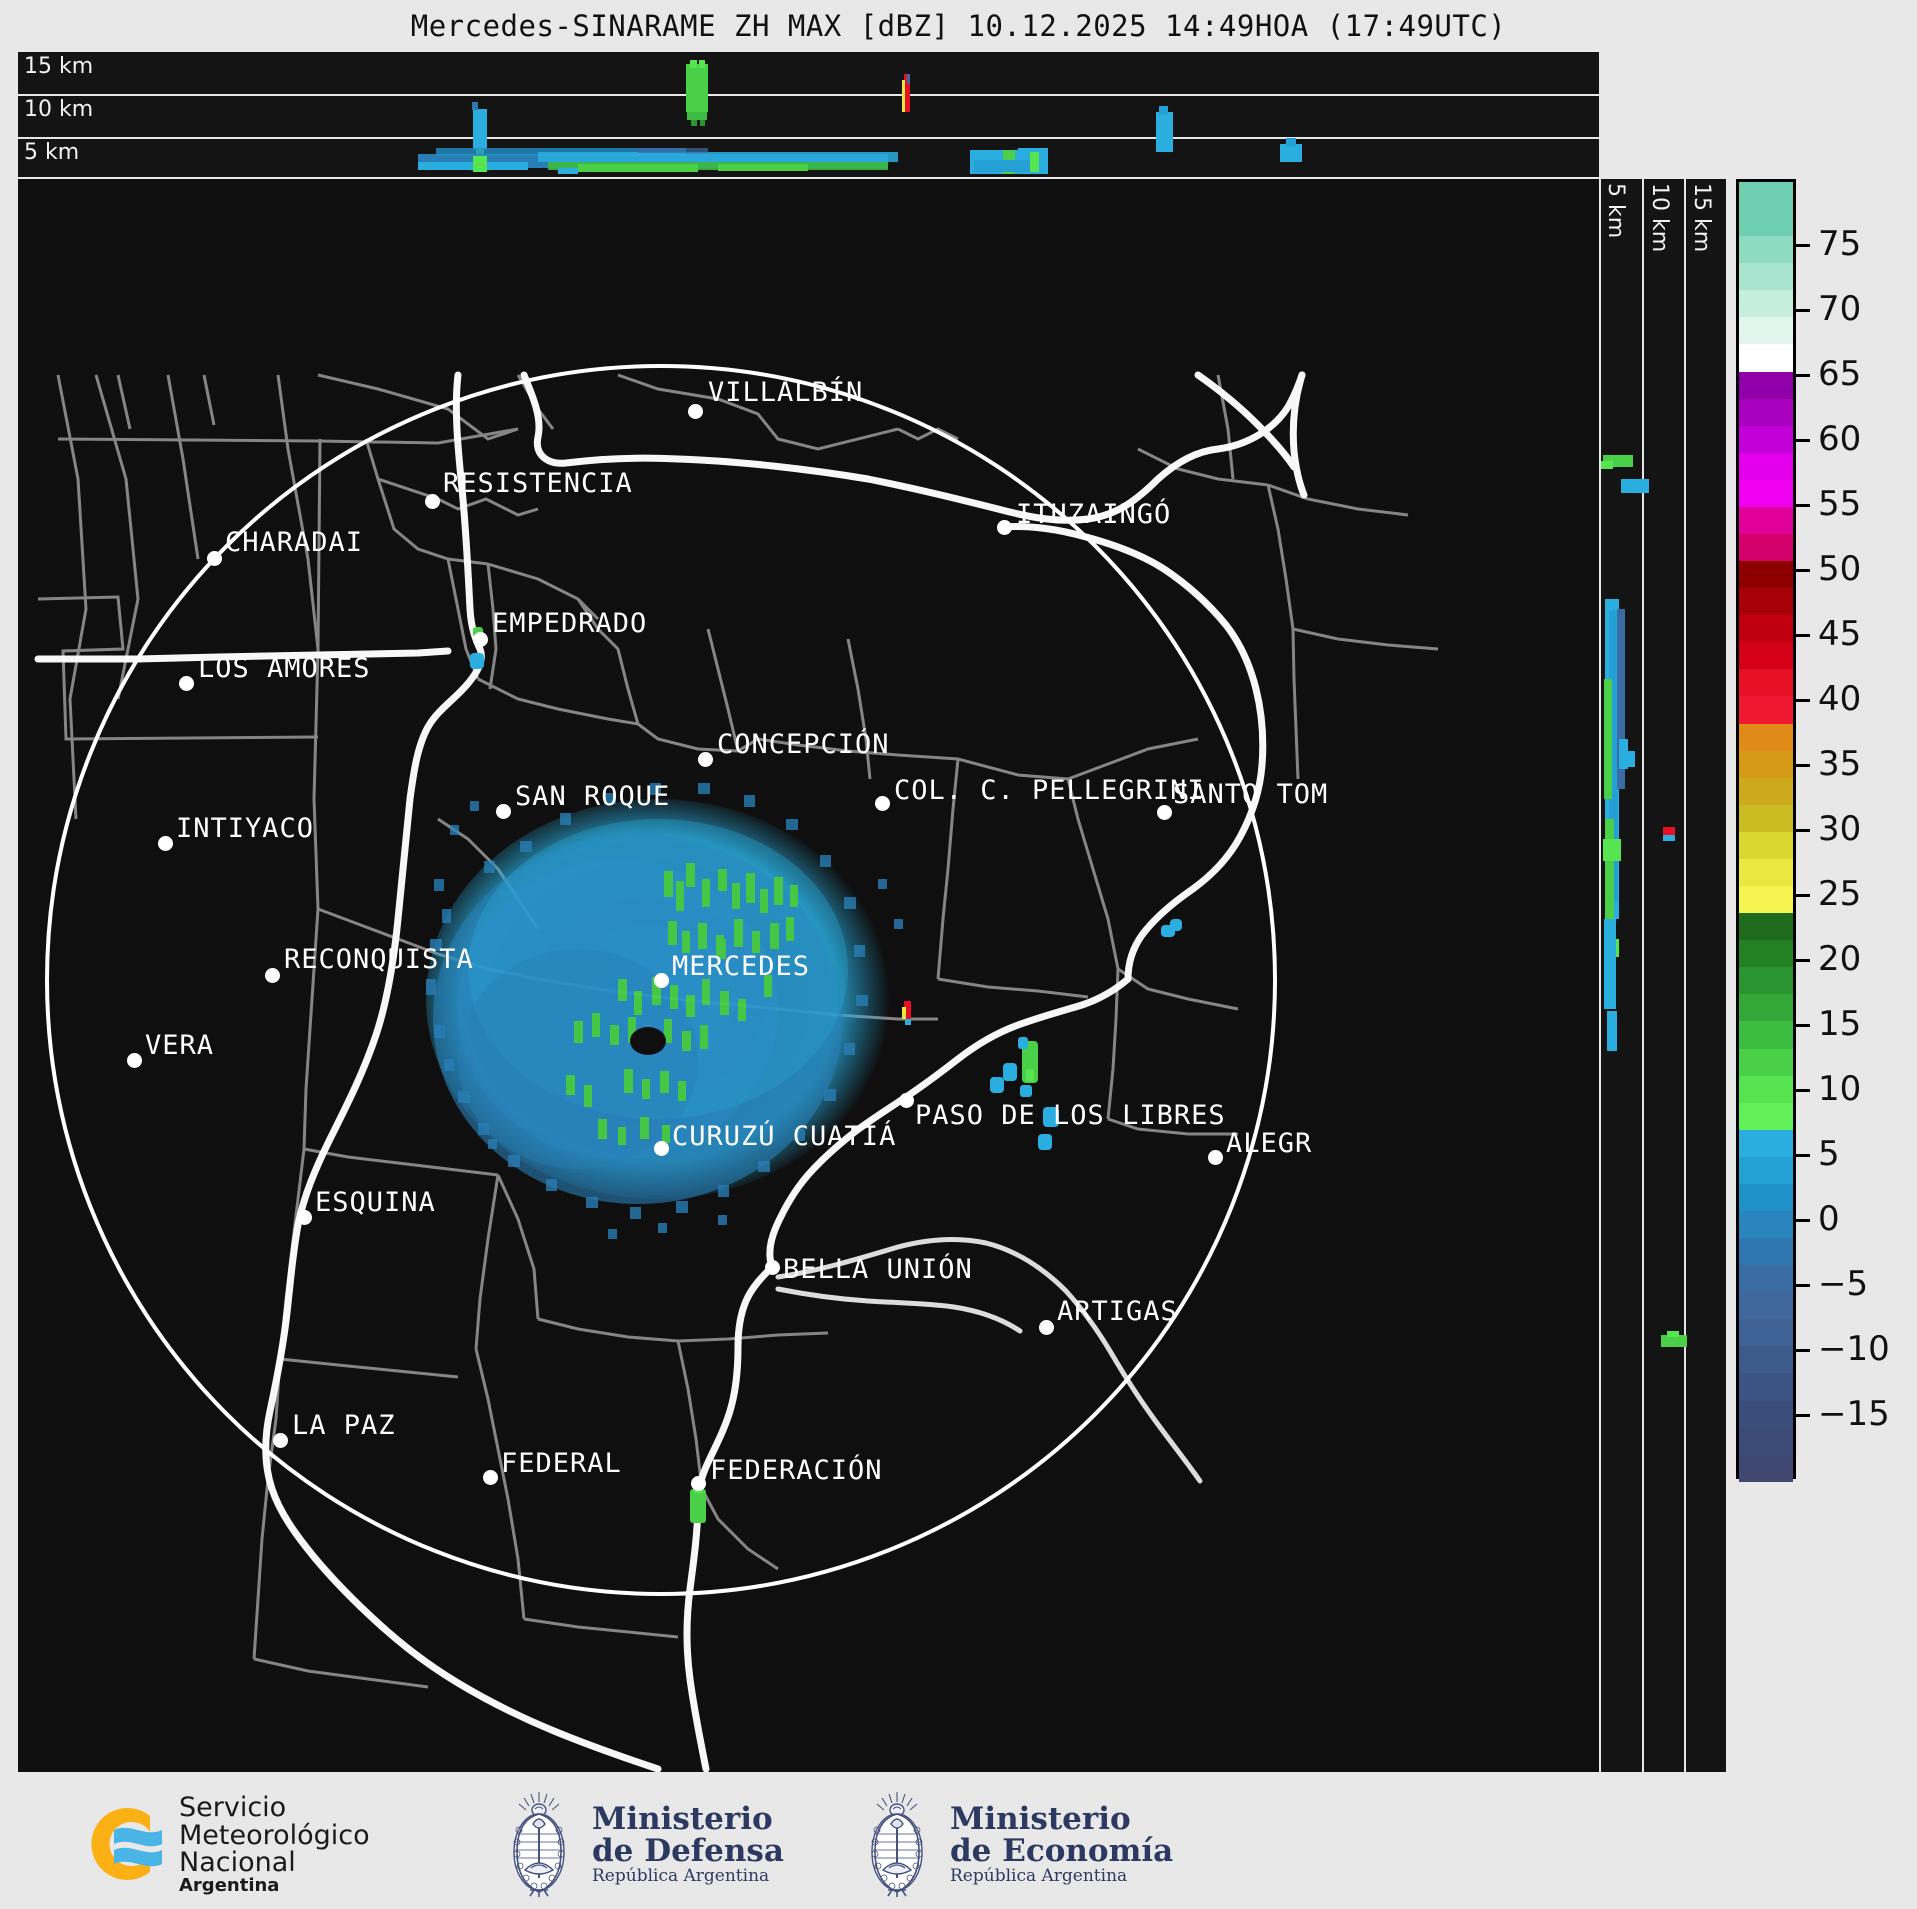 The height and width of the screenshot is (1909, 1917). What do you see at coordinates (897, 1844) in the screenshot?
I see `argentina-coat-of-arms-icon` at bounding box center [897, 1844].